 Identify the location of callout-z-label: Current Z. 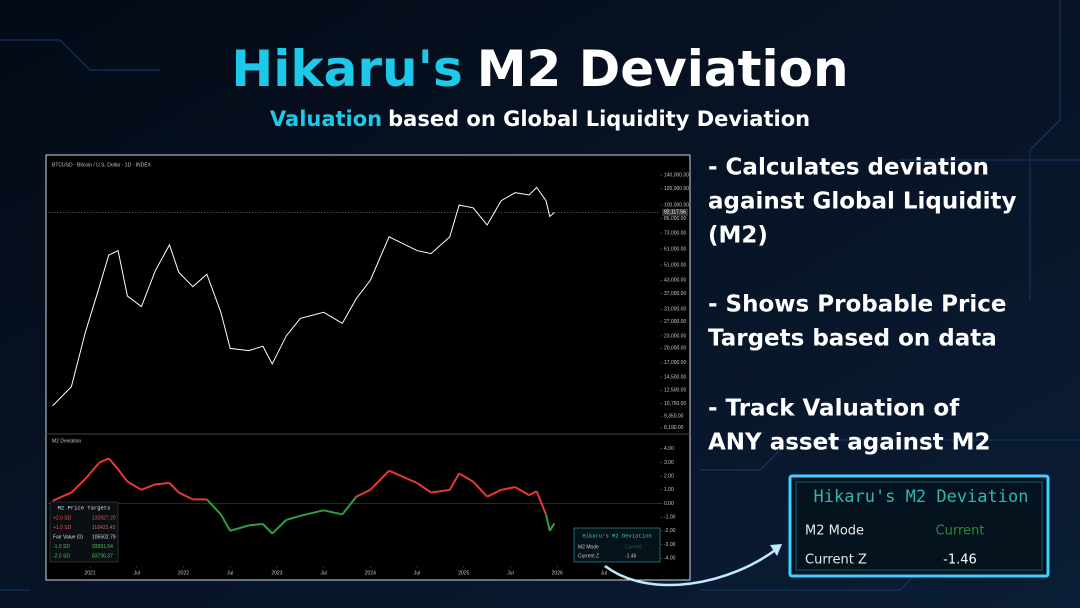
(836, 560).